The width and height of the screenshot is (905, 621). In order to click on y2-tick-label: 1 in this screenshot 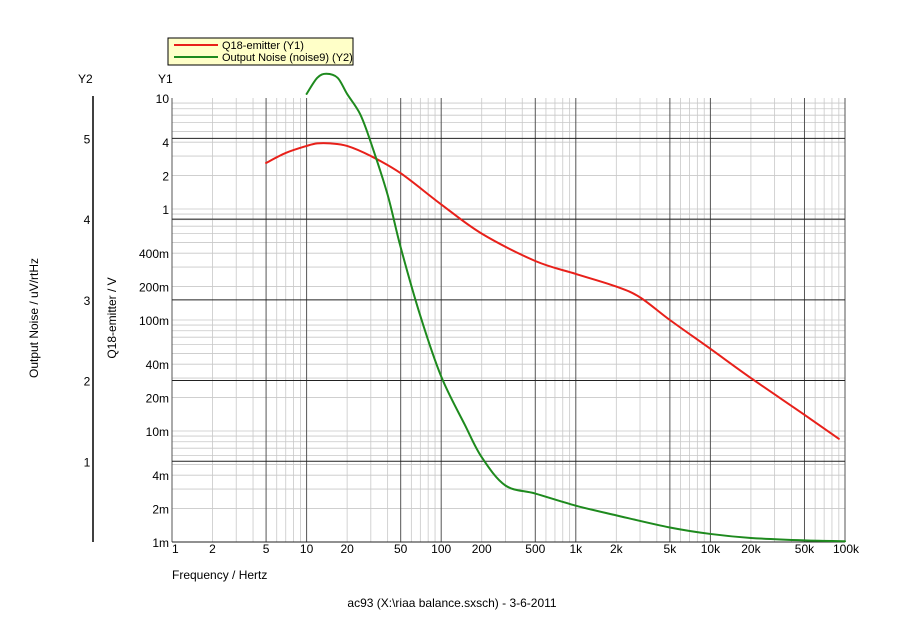, I will do `click(87, 462)`.